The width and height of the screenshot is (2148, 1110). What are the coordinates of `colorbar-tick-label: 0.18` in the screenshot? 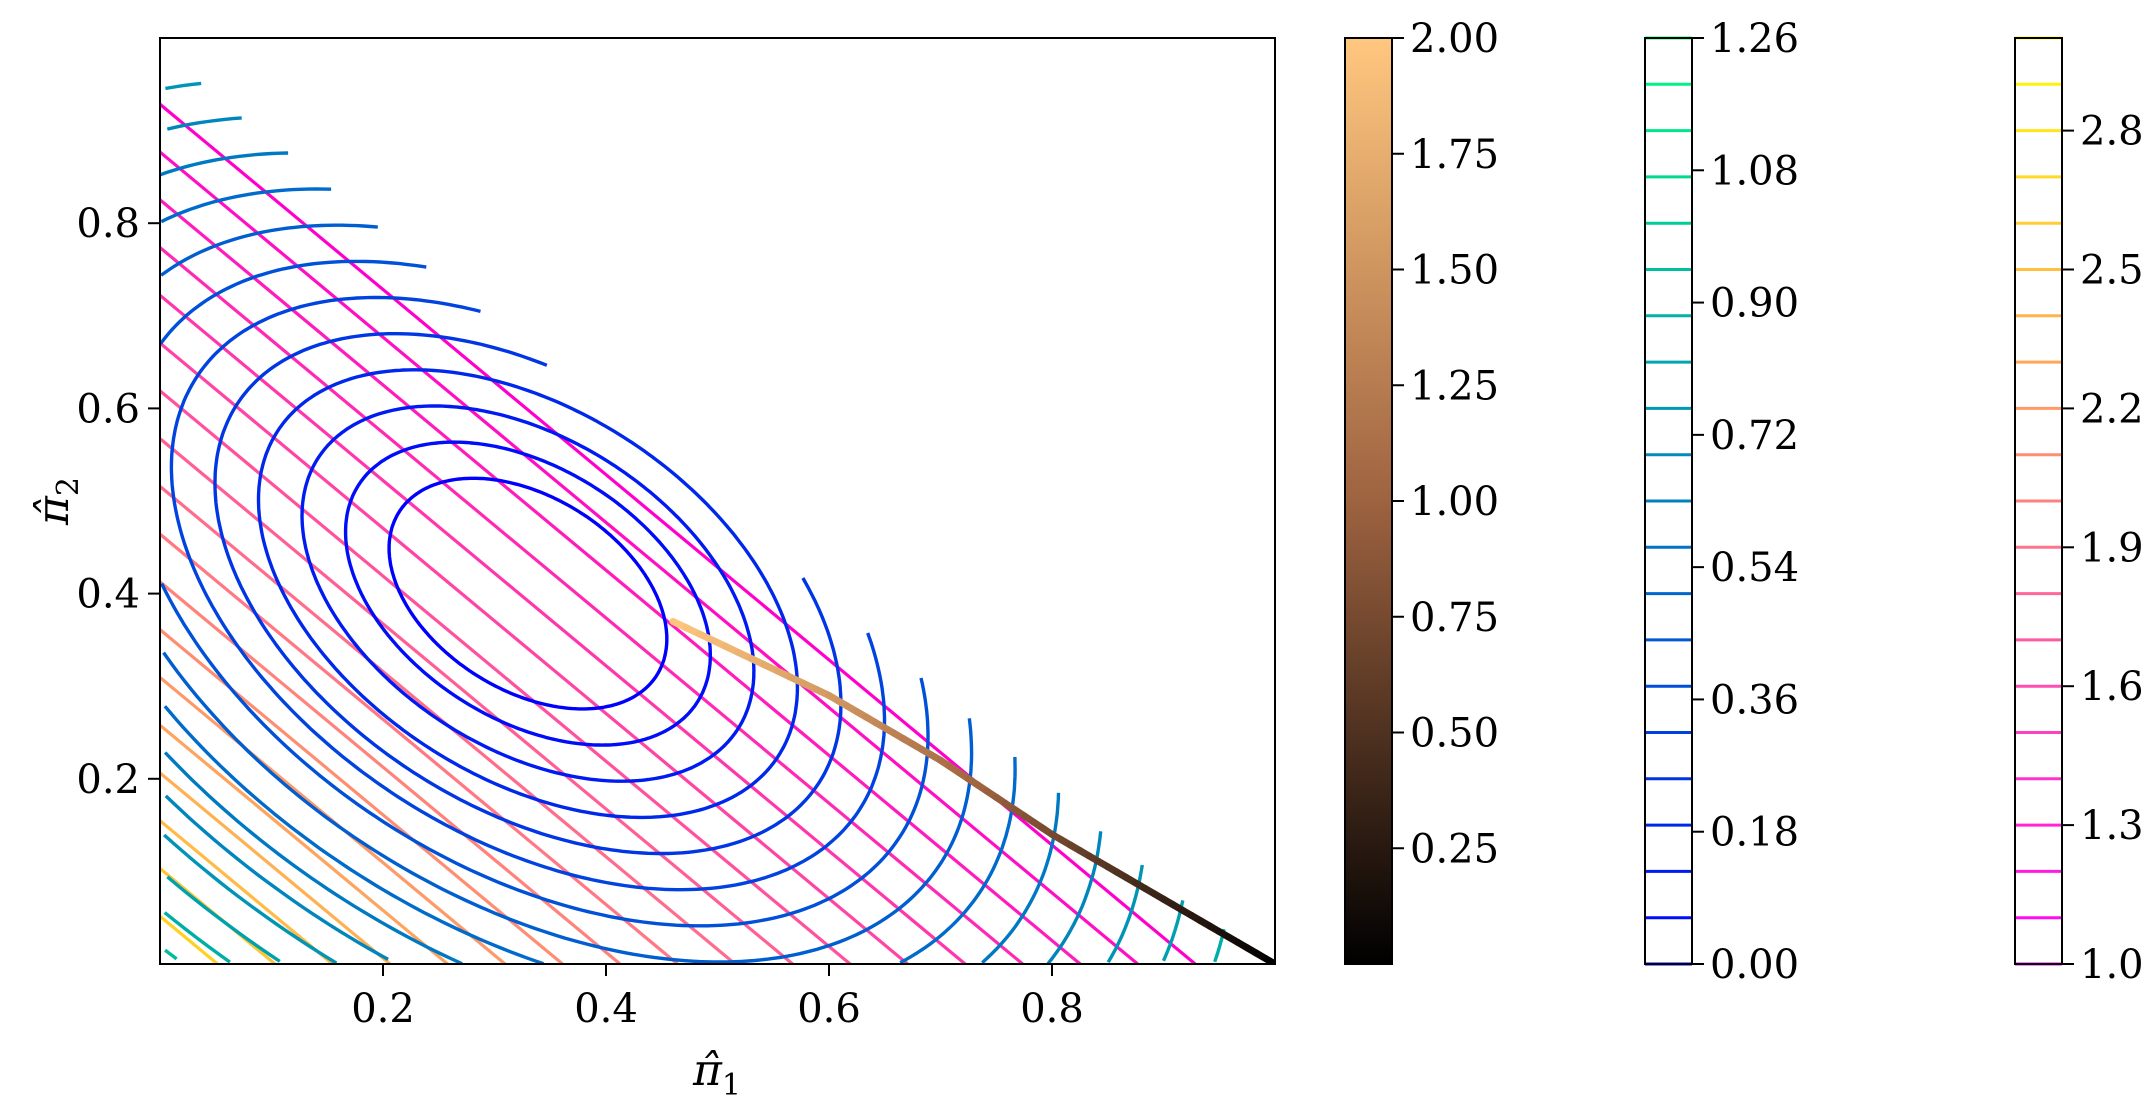 It's located at (1754, 833).